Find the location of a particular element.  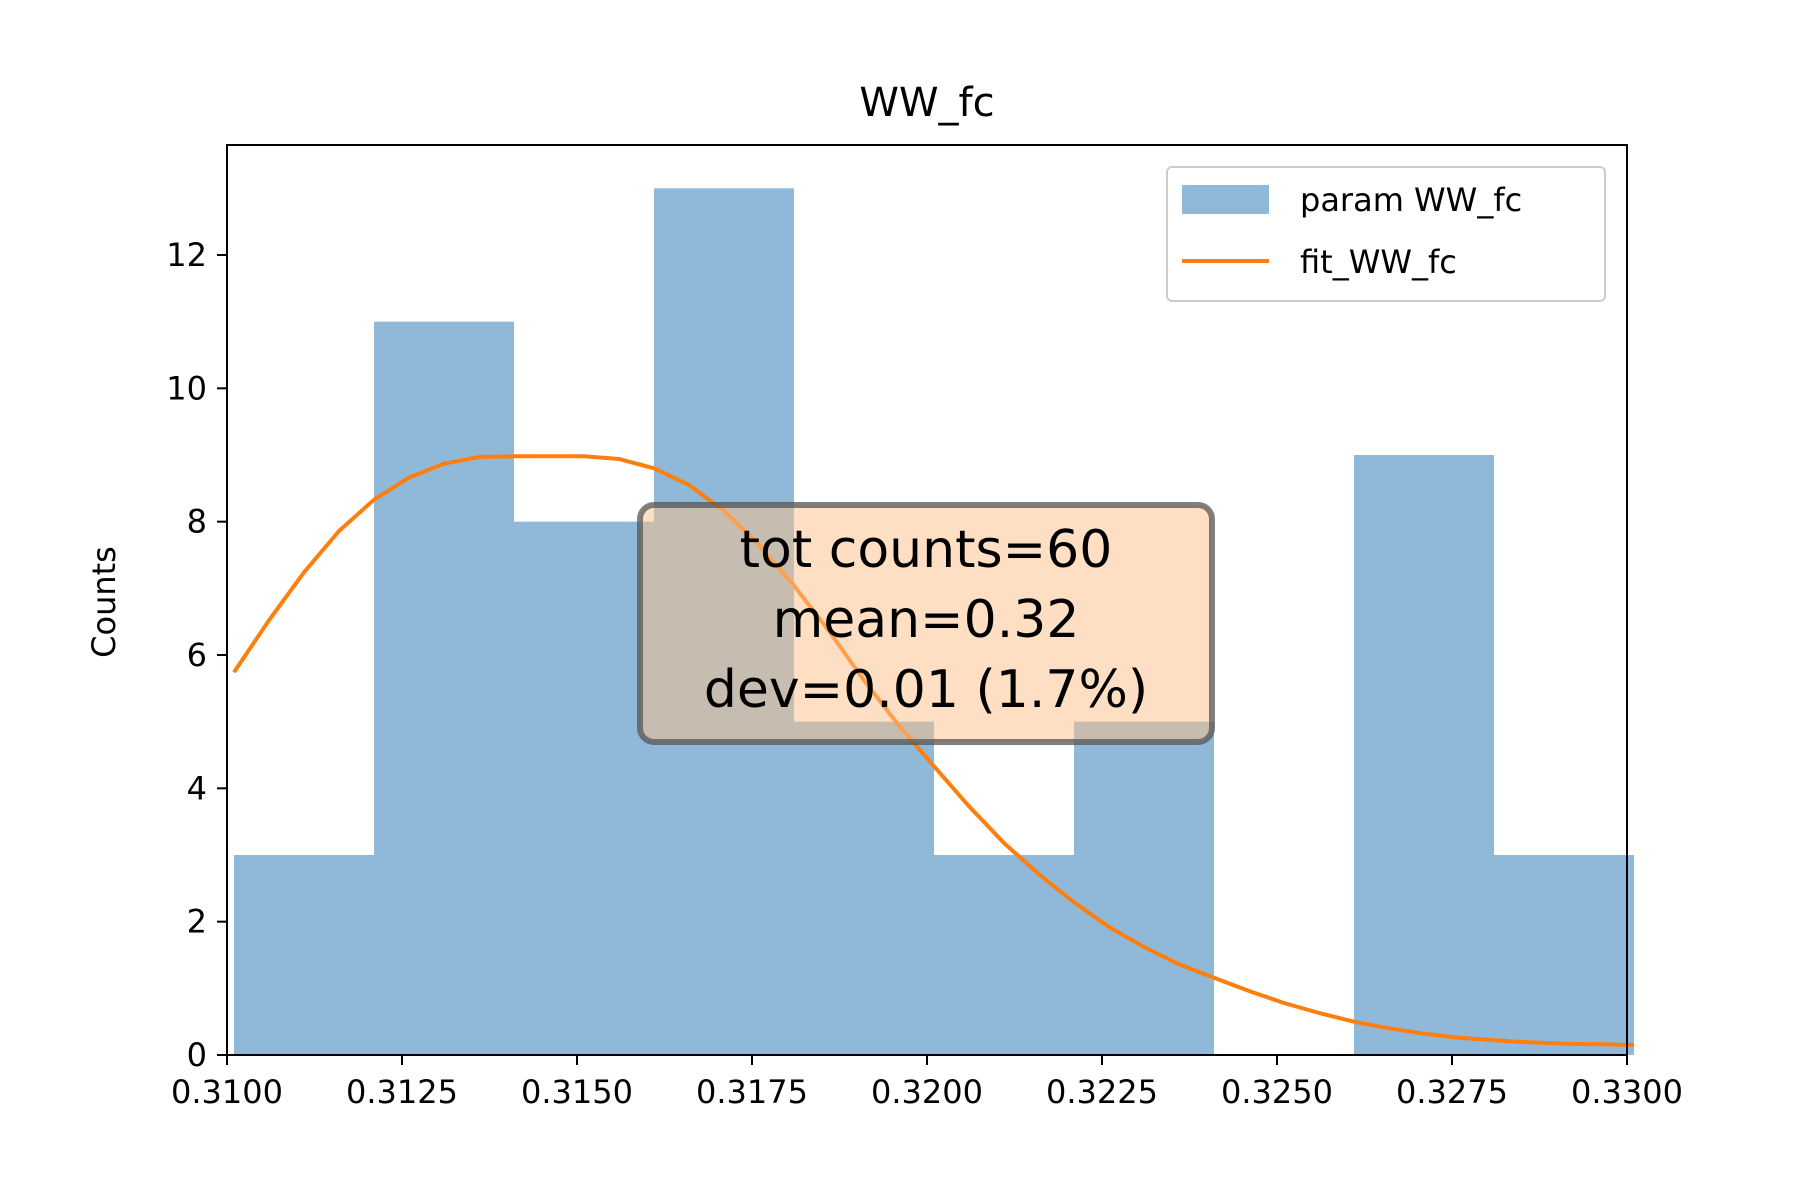

y-tick-label: 10 is located at coordinates (186, 388).